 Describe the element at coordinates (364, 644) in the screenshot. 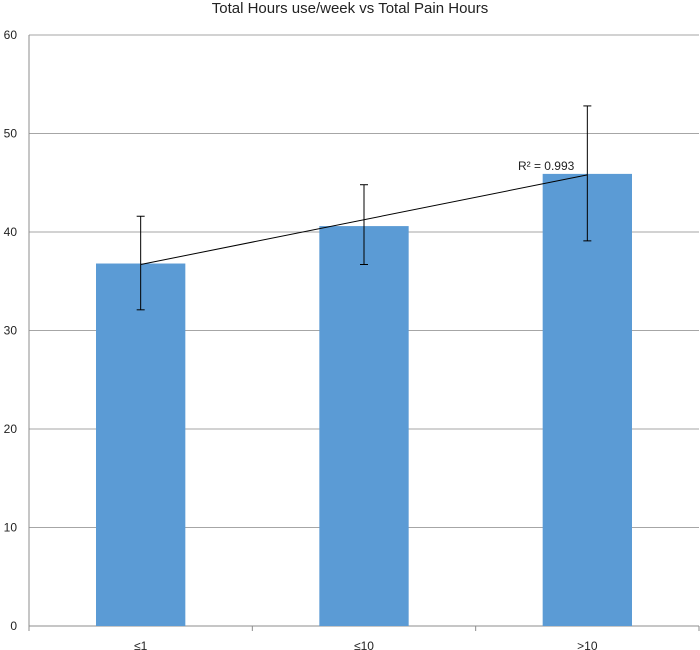

I see `x-tick-label: ≤10` at that location.